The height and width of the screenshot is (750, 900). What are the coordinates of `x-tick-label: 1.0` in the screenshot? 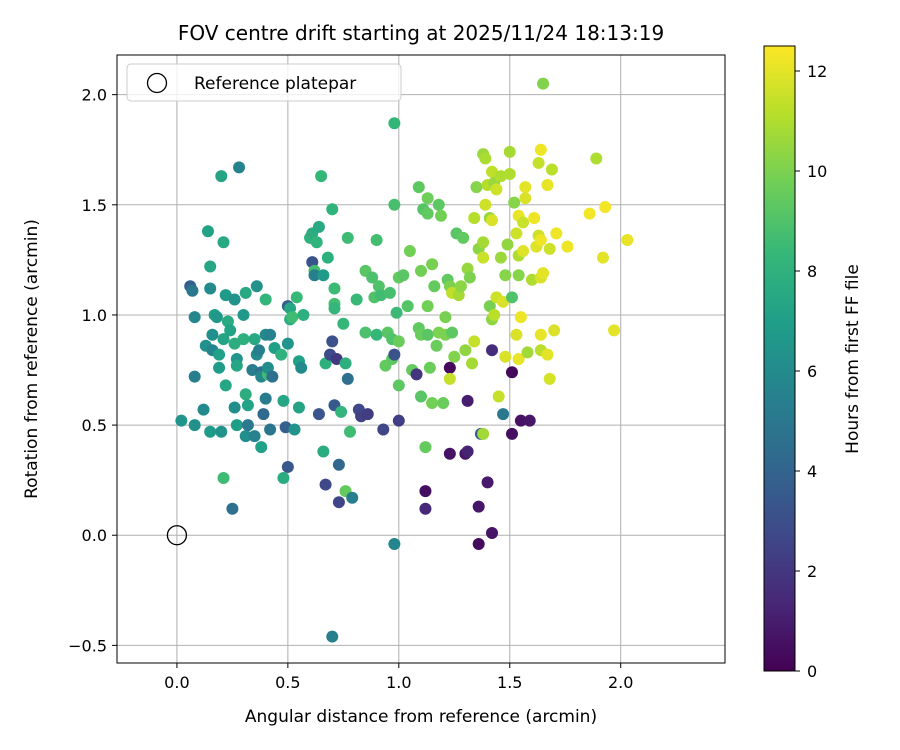 It's located at (398, 682).